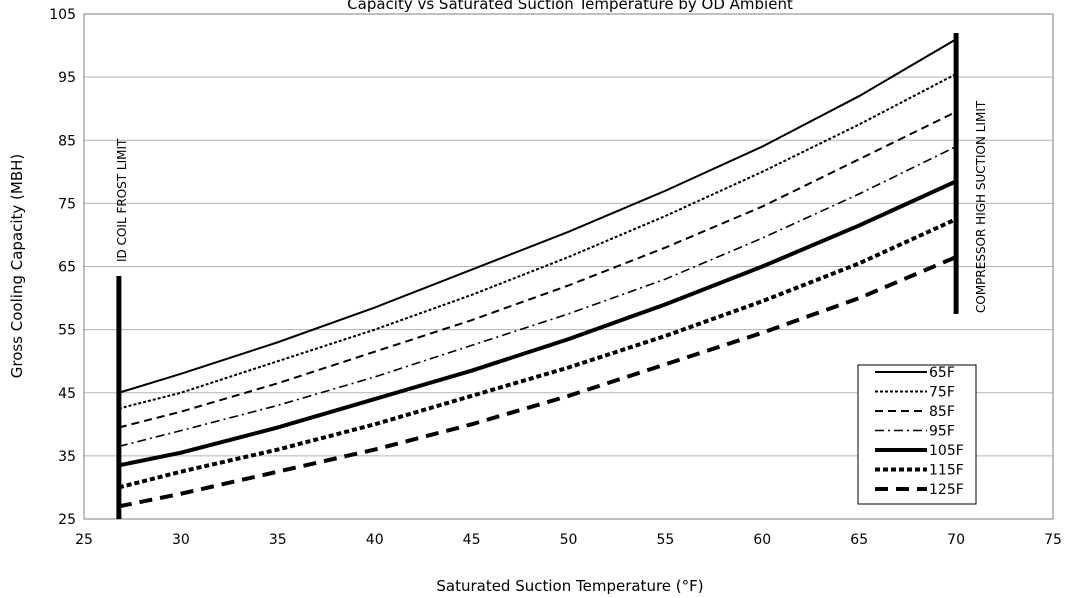 The image size is (1070, 598). Describe the element at coordinates (956, 540) in the screenshot. I see `x-tick-label: 70` at that location.